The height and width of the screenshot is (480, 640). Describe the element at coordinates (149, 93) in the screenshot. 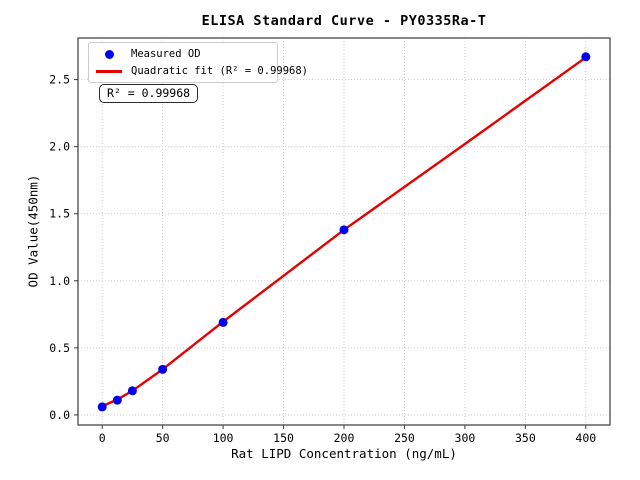

I see `r-squared-annotation: R² = 0.99968` at that location.